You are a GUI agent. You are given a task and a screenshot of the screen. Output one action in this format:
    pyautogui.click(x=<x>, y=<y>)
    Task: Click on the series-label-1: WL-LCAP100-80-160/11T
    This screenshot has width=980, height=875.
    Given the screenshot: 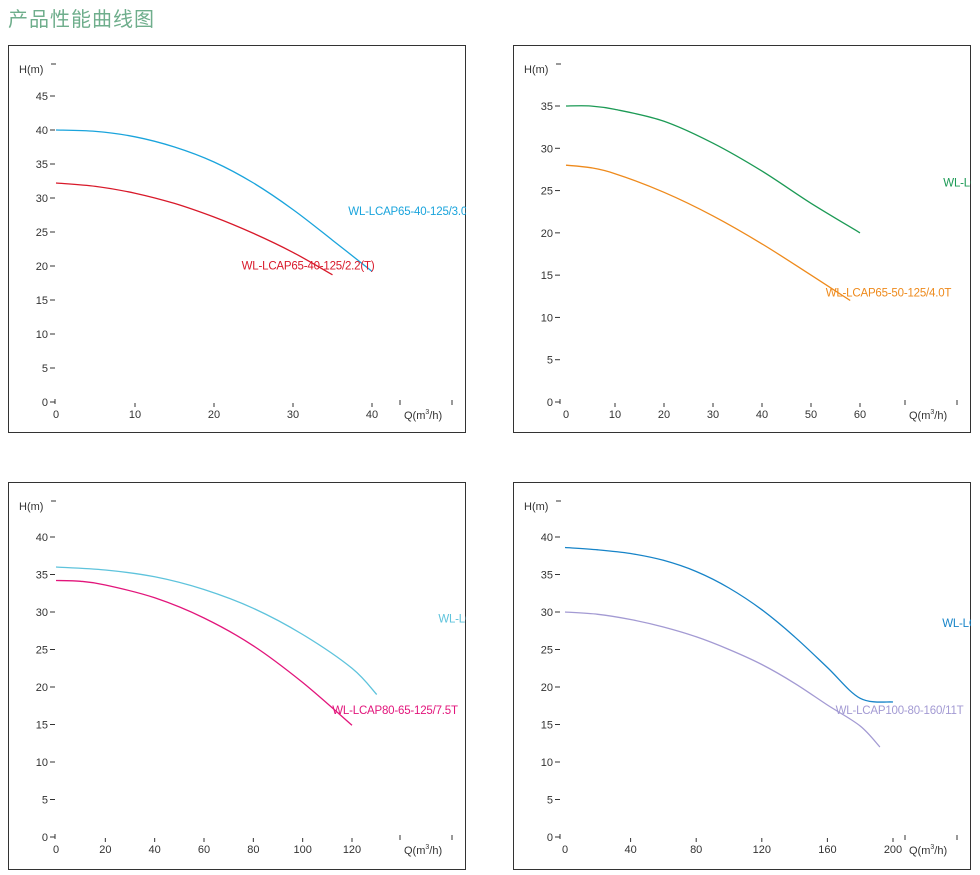 What is the action you would take?
    pyautogui.click(x=900, y=711)
    